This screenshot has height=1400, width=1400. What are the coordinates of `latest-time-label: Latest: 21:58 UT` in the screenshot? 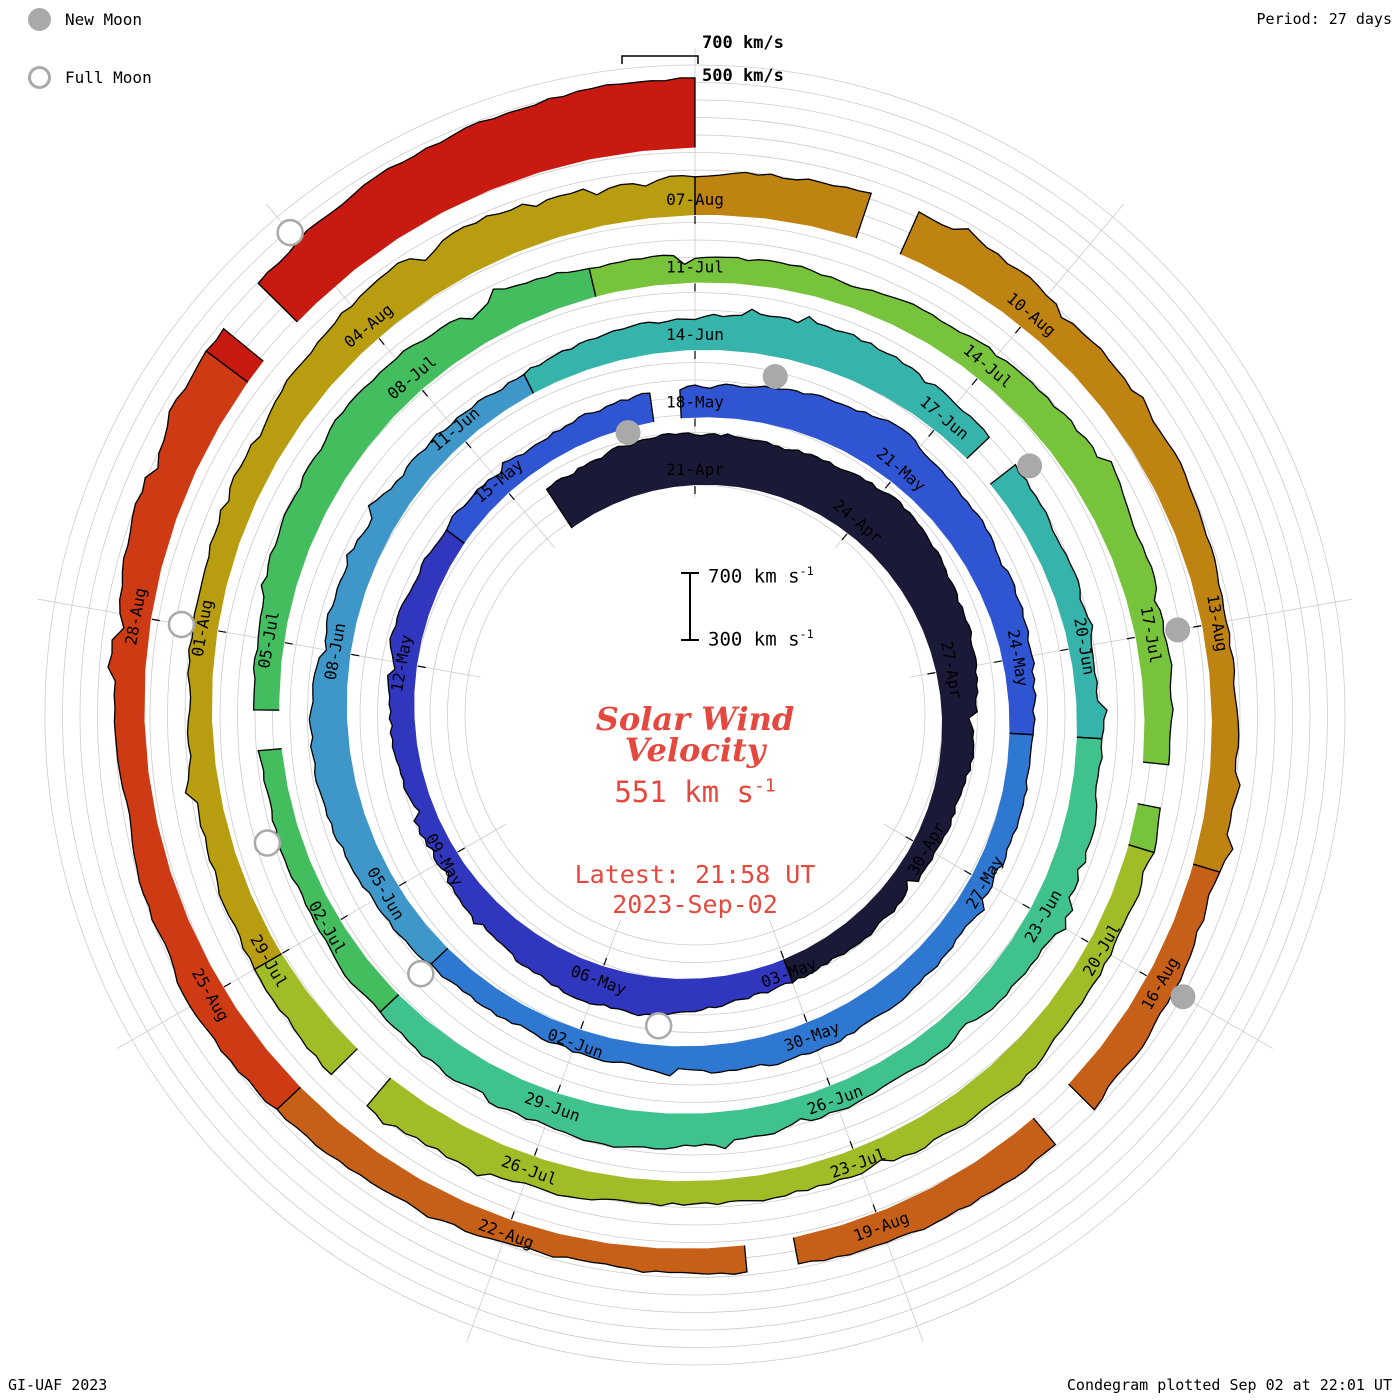 It's located at (695, 874).